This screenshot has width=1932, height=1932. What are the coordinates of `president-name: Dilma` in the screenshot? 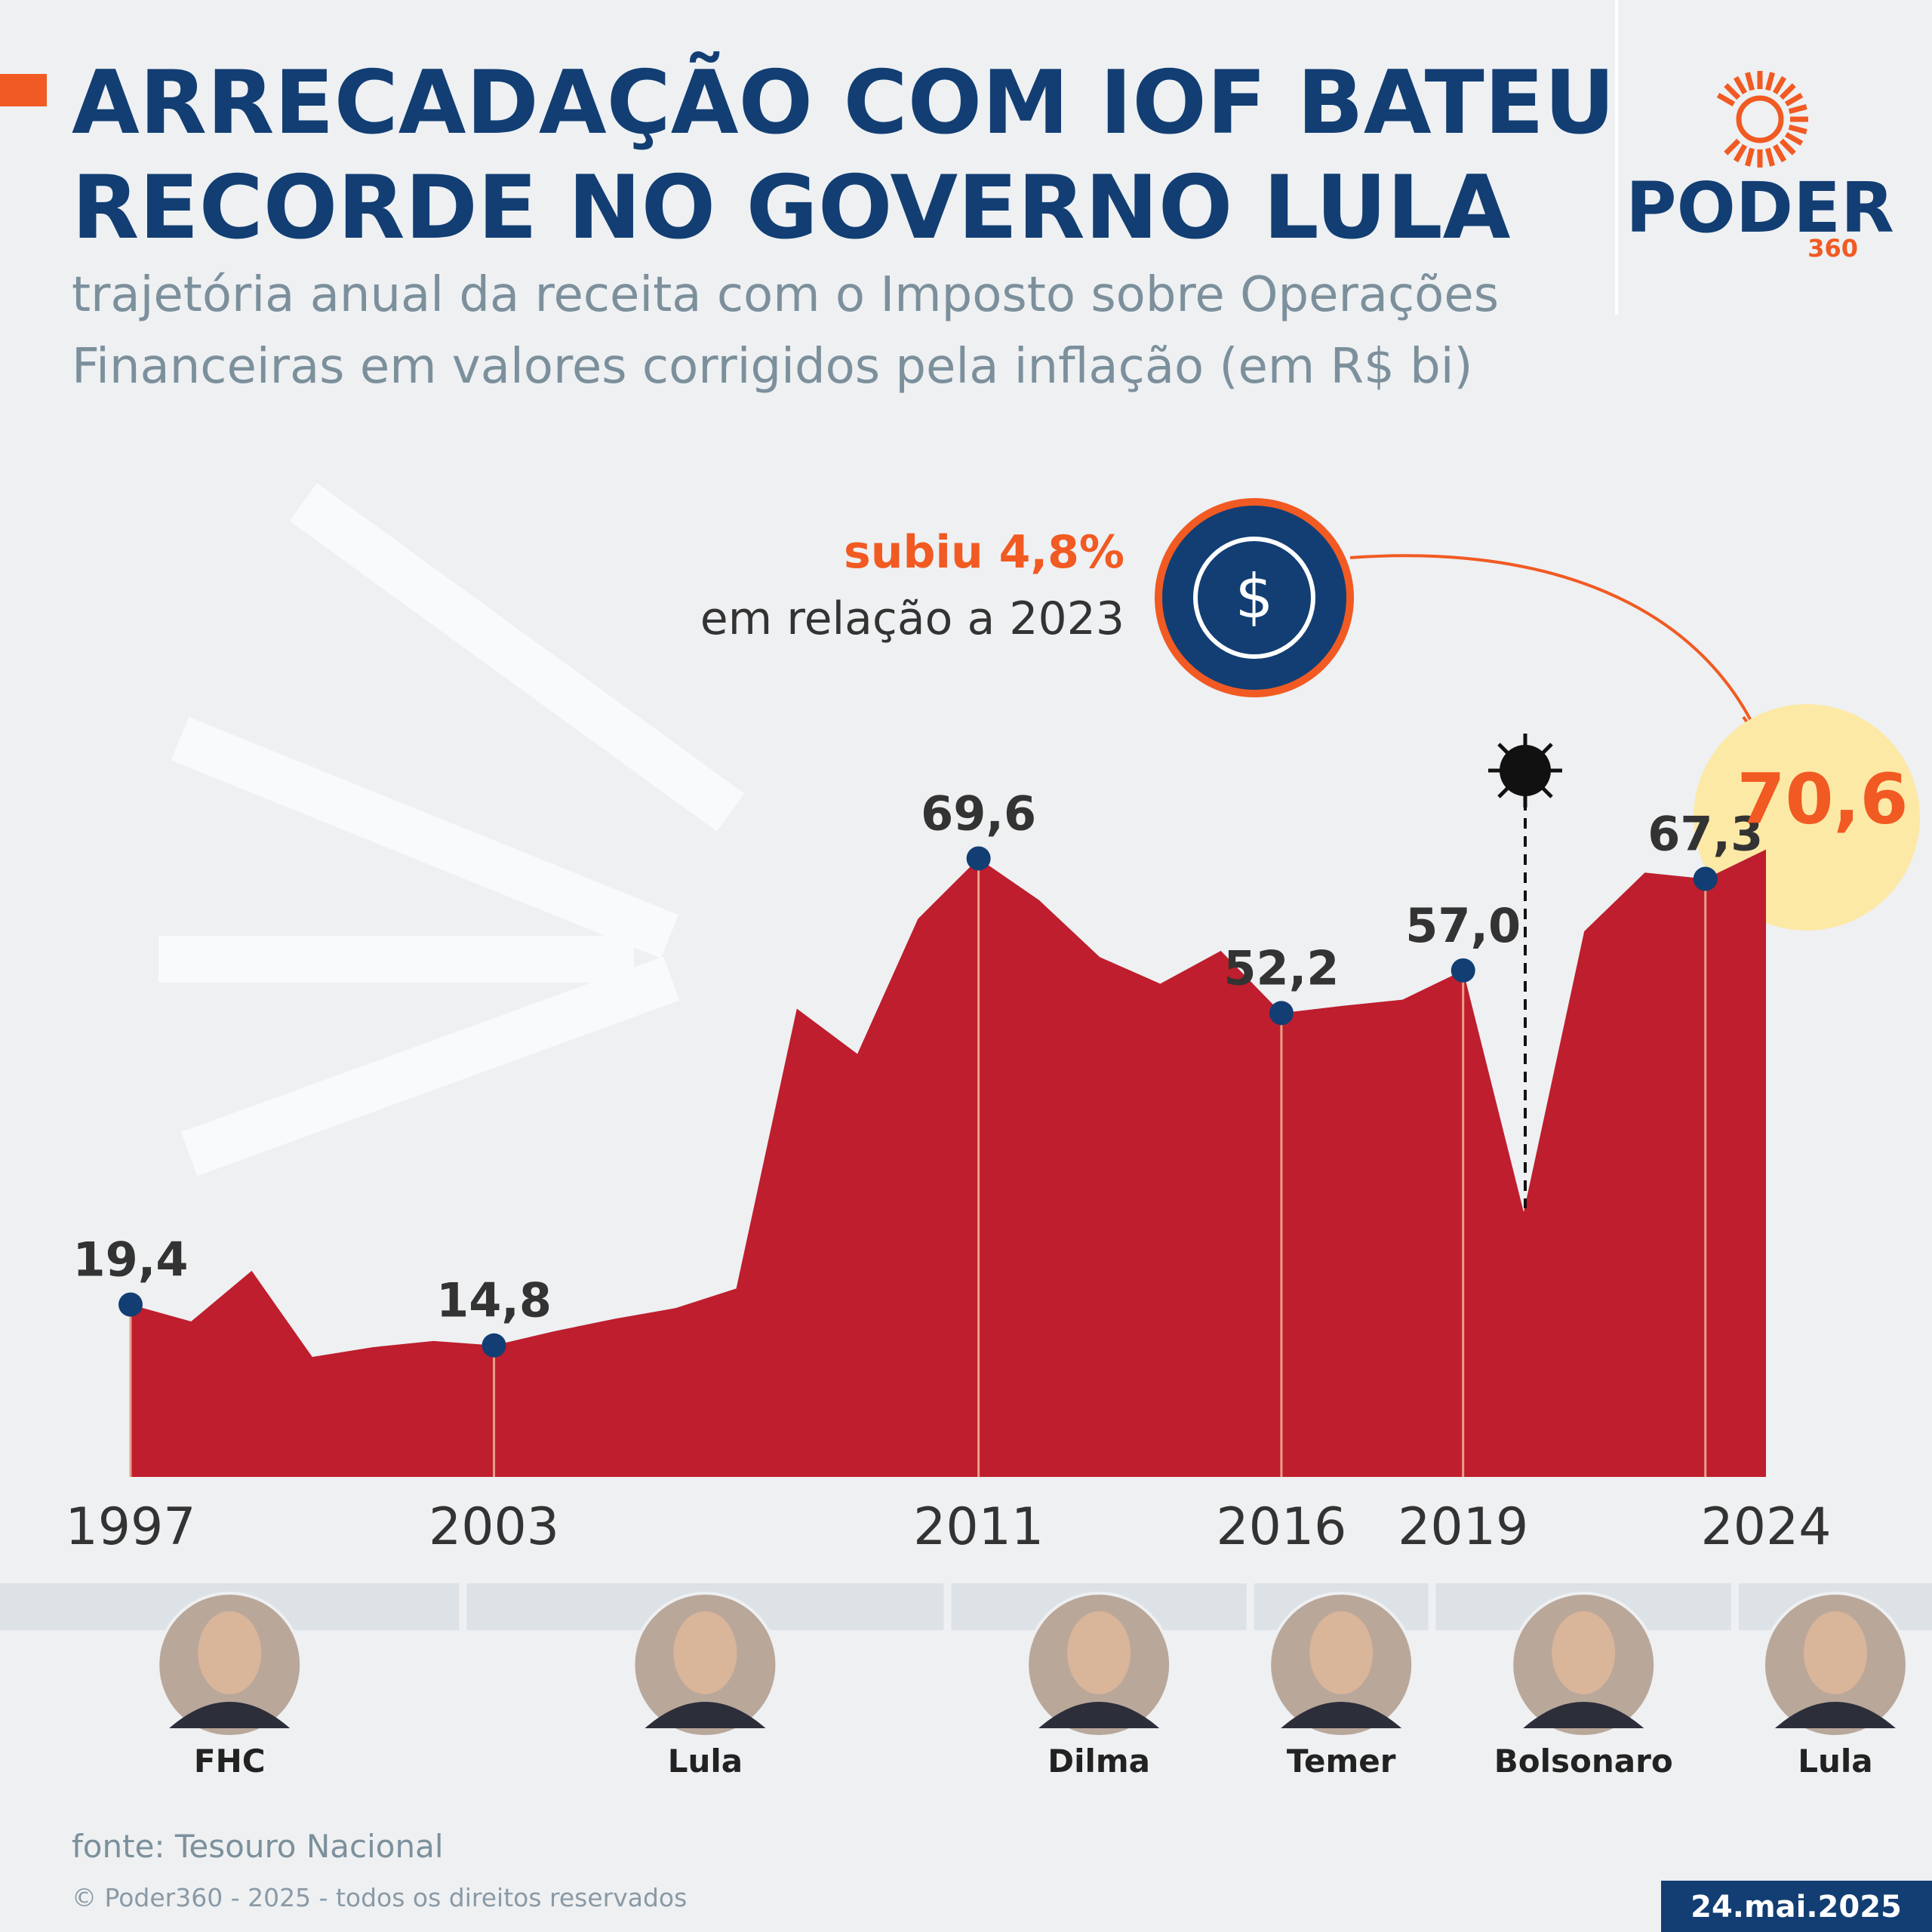 It's located at (1099, 1761).